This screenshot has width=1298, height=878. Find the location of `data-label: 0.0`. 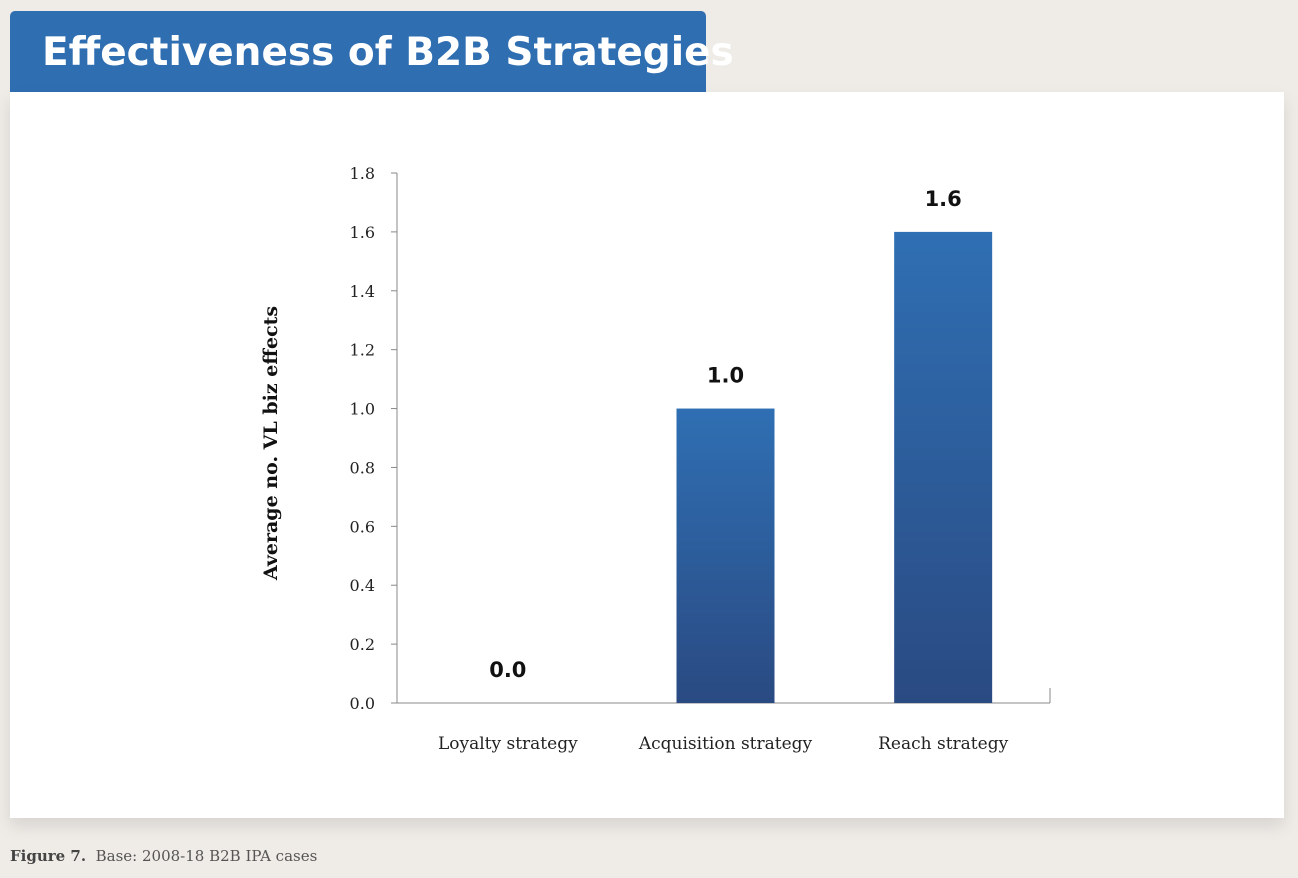

data-label: 0.0 is located at coordinates (507, 670).